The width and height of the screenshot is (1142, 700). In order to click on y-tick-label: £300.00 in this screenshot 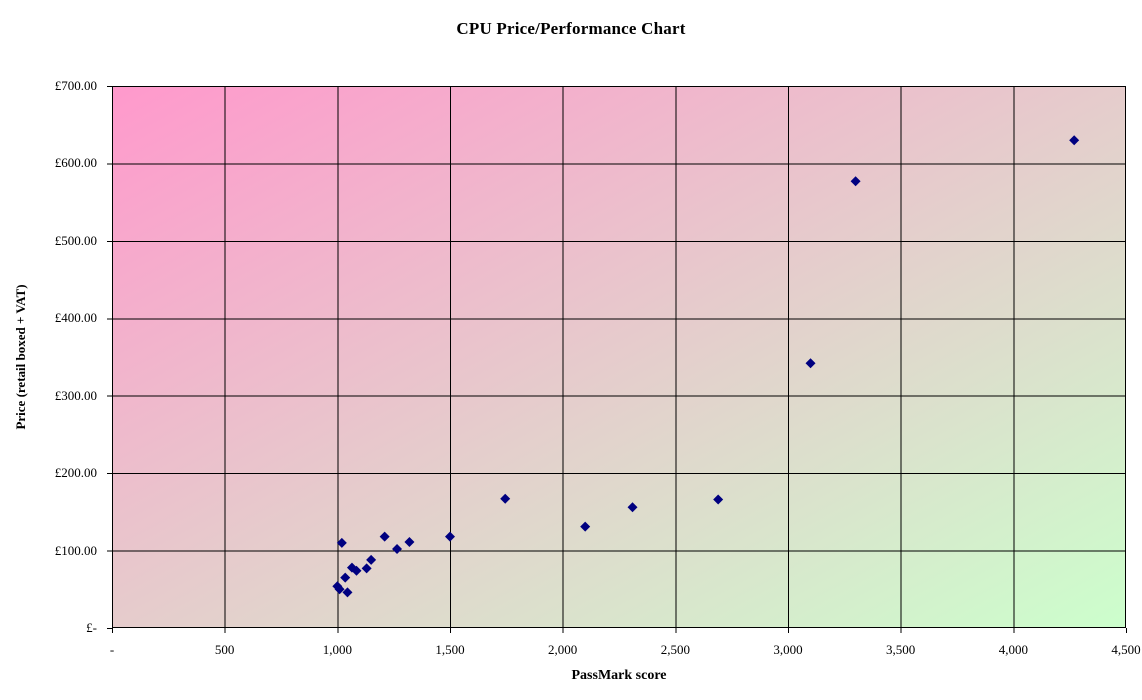, I will do `click(75, 395)`.